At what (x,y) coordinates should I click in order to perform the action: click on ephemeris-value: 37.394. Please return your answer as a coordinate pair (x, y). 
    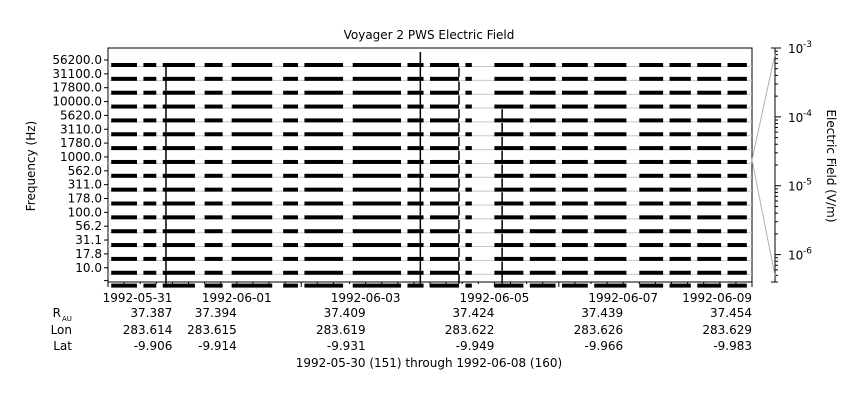
    Looking at the image, I should click on (216, 313).